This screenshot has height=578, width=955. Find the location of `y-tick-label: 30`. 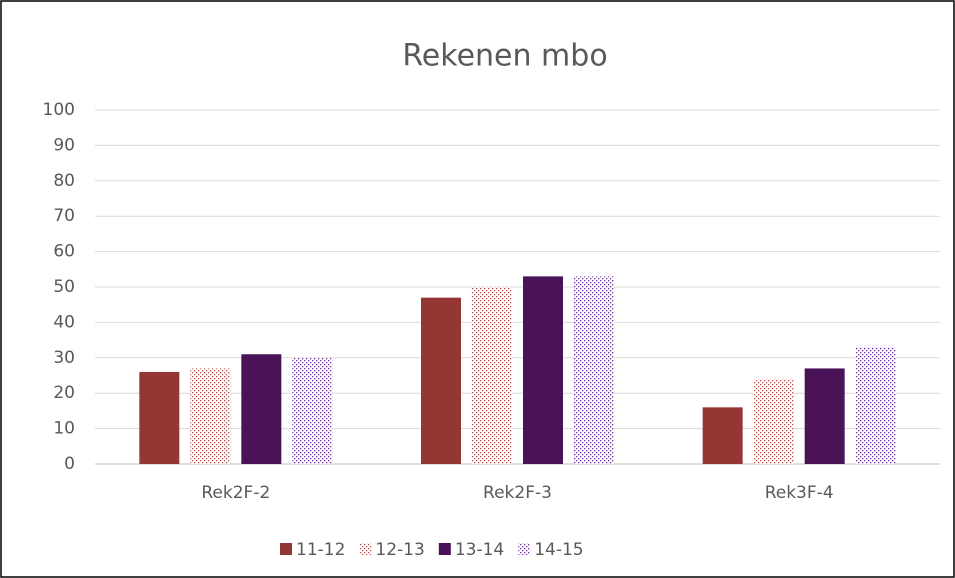

y-tick-label: 30 is located at coordinates (64, 358).